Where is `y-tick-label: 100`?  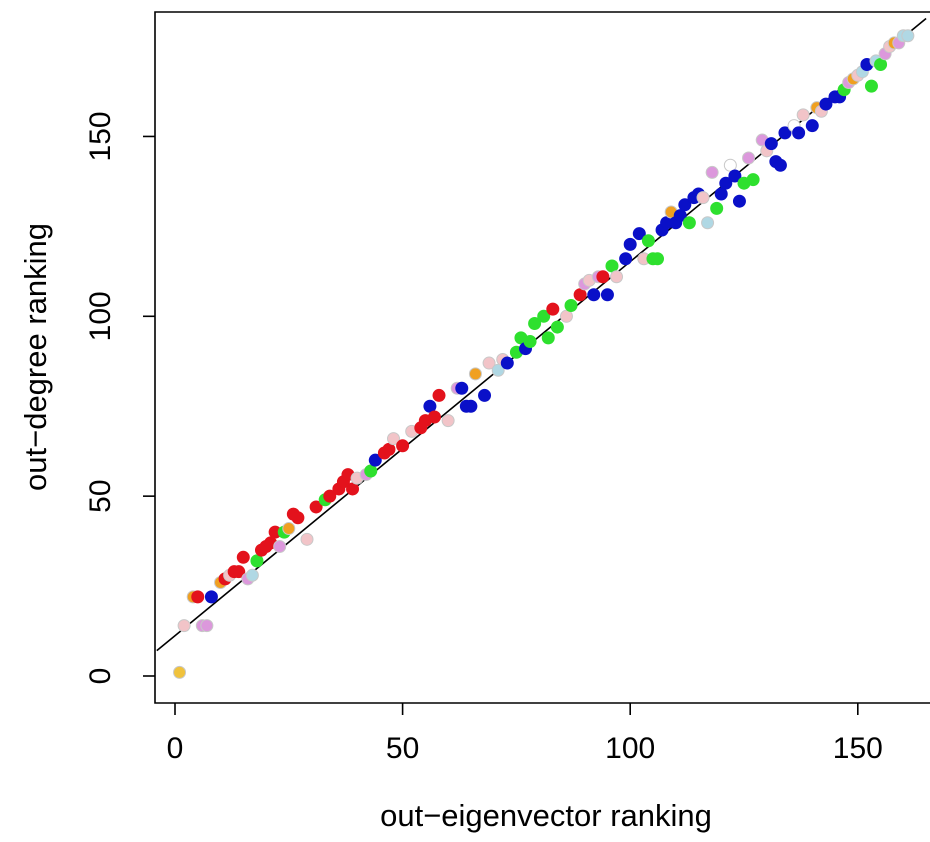 y-tick-label: 100 is located at coordinates (100, 316).